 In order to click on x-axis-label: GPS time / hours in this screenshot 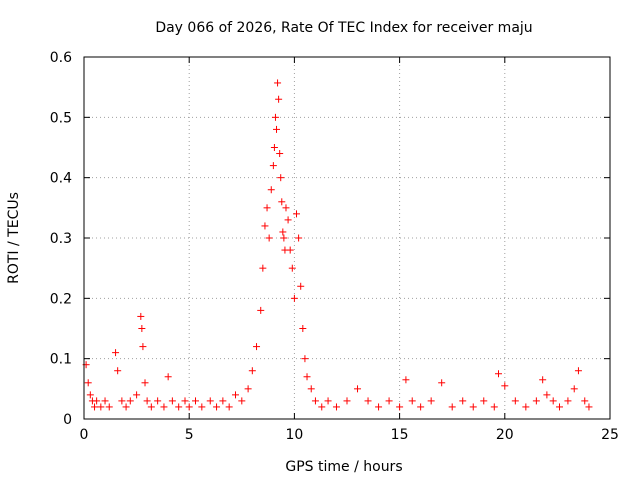, I will do `click(343, 467)`.